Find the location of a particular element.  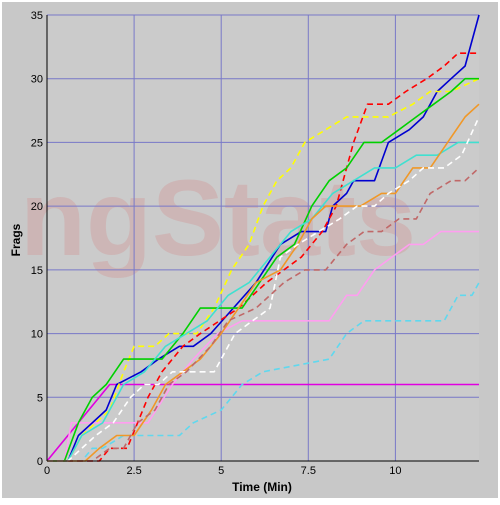

x-tick-label: 10 is located at coordinates (395, 471).